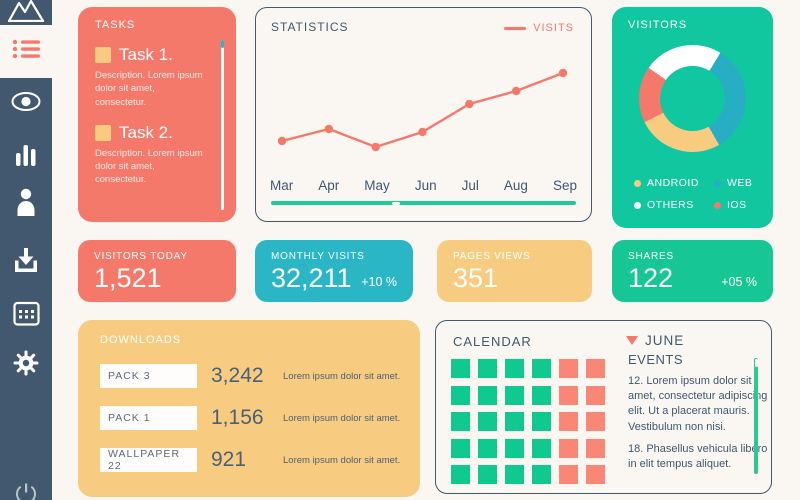 This screenshot has height=500, width=800. I want to click on power-icon, so click(26, 490).